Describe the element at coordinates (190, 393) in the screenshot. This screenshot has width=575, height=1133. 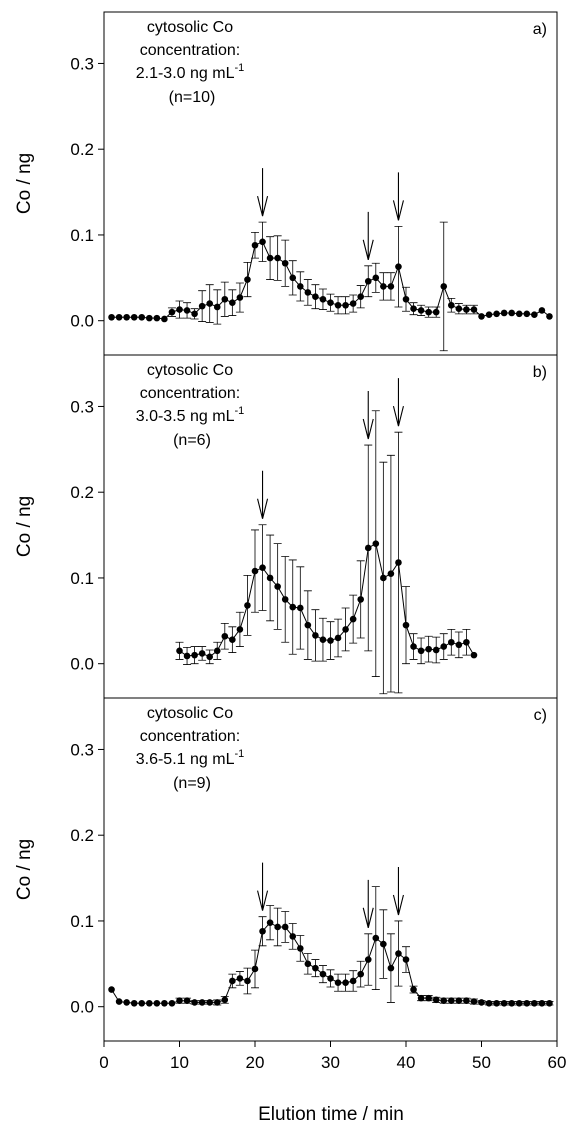
I see `annotation-line: concentration:` at that location.